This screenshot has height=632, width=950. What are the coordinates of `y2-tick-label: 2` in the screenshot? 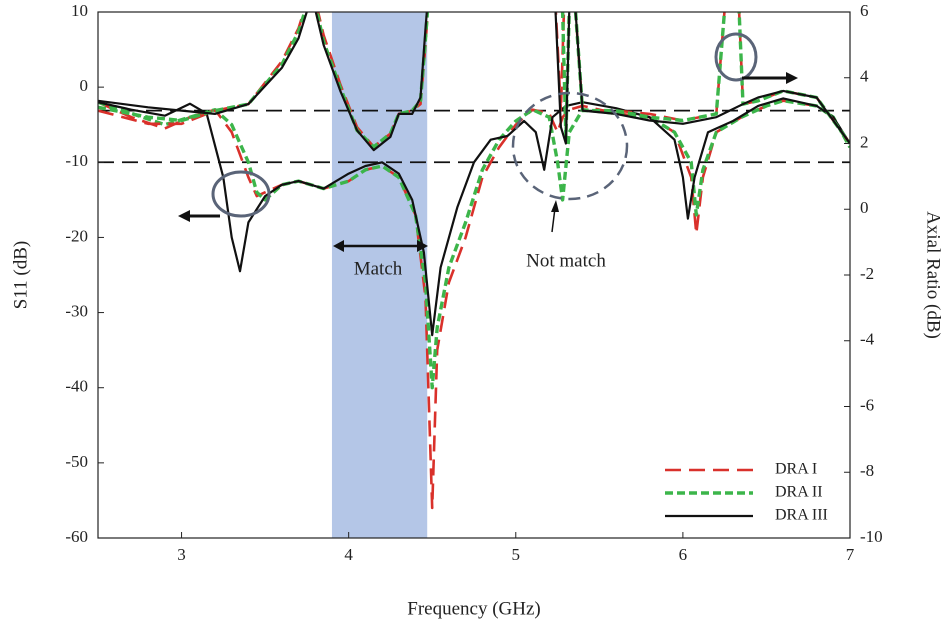 It's located at (864, 141).